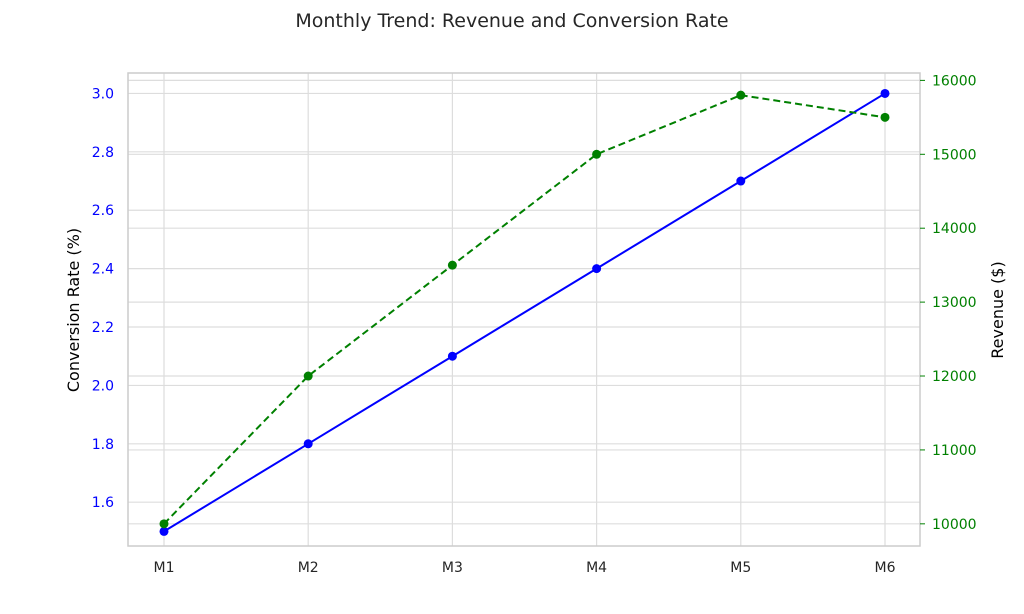 The height and width of the screenshot is (614, 1024). What do you see at coordinates (308, 568) in the screenshot?
I see `x-tick-label: M2` at bounding box center [308, 568].